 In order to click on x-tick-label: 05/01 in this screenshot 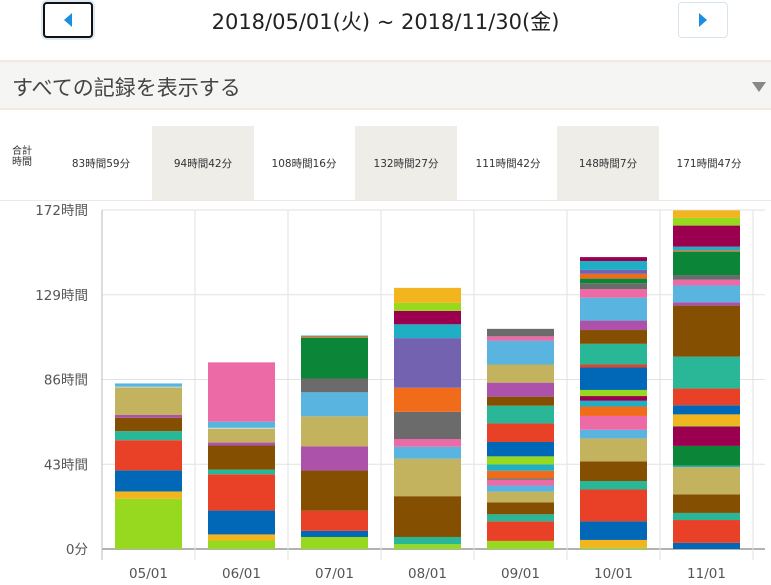, I will do `click(148, 574)`.